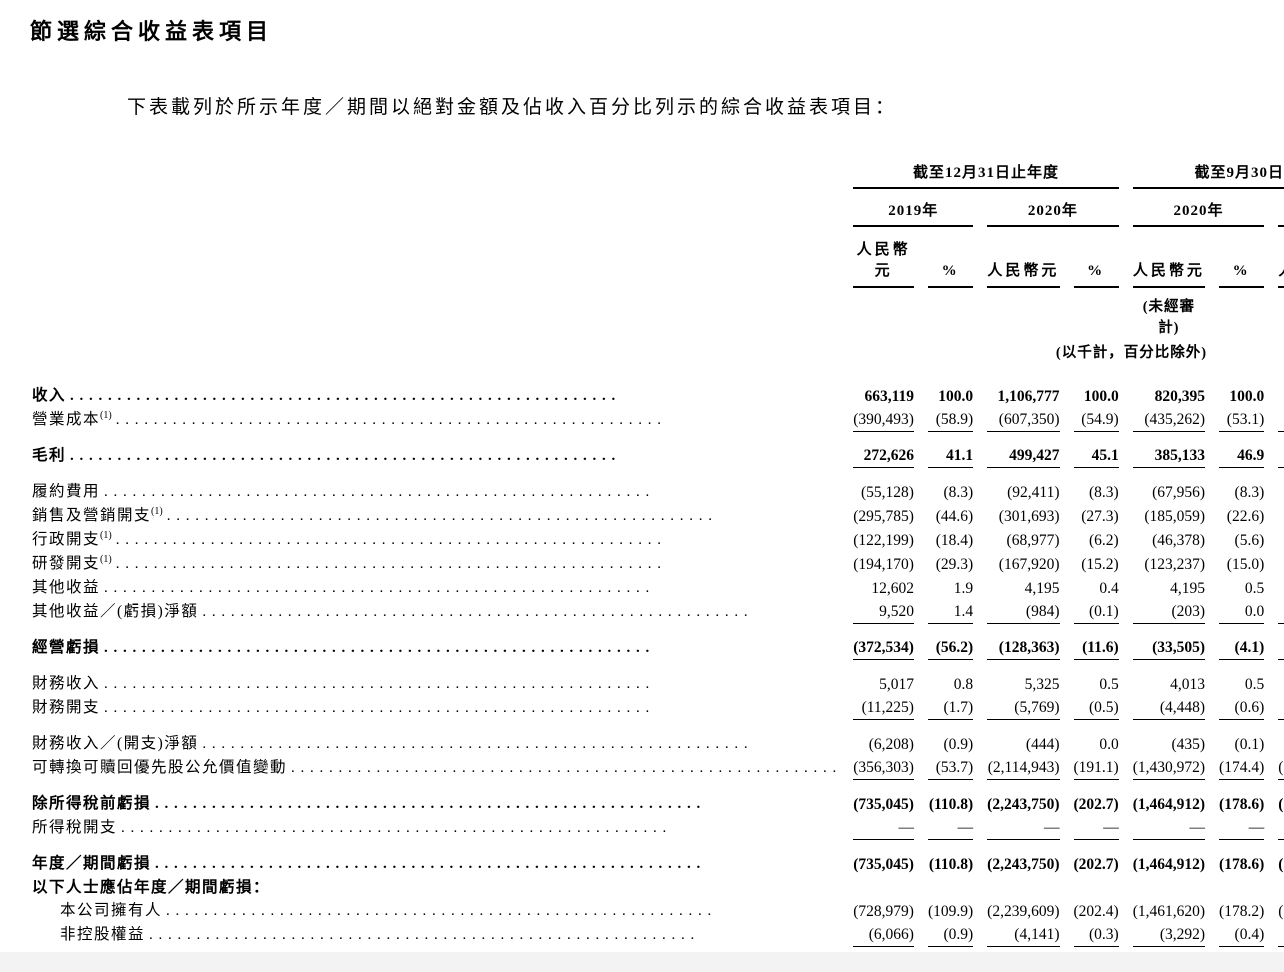 The image size is (1284, 972). Describe the element at coordinates (1179, 492) in the screenshot. I see `cell-value: (67,956)` at that location.